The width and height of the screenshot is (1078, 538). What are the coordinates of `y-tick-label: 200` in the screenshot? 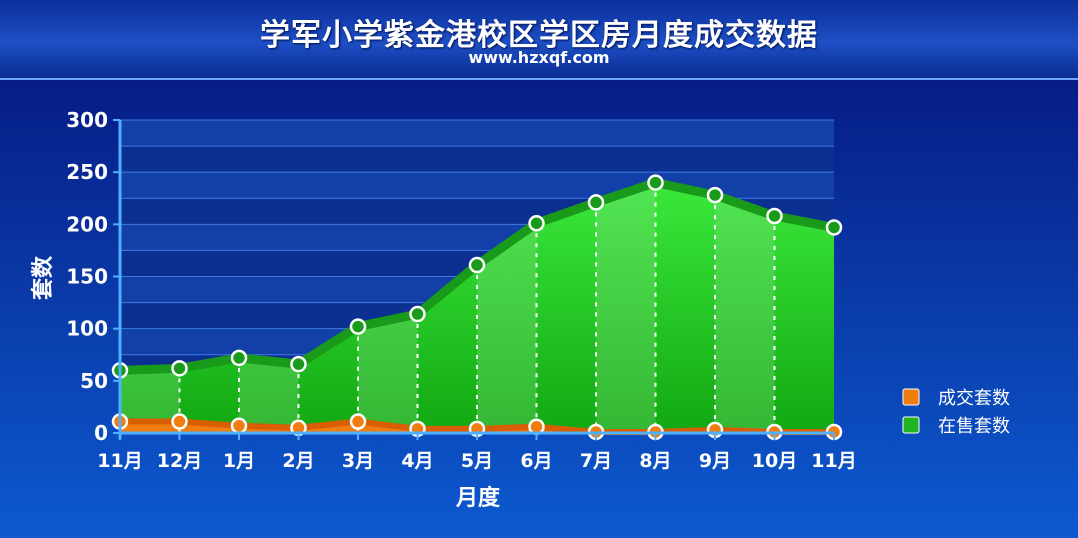 It's located at (87, 224).